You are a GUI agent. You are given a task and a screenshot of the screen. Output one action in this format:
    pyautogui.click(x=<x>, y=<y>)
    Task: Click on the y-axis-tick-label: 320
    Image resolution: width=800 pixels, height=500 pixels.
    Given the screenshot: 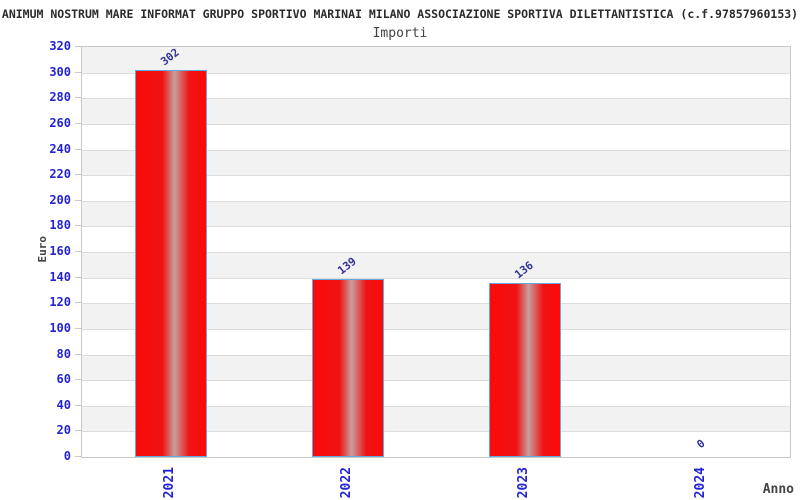 What is the action you would take?
    pyautogui.click(x=60, y=46)
    